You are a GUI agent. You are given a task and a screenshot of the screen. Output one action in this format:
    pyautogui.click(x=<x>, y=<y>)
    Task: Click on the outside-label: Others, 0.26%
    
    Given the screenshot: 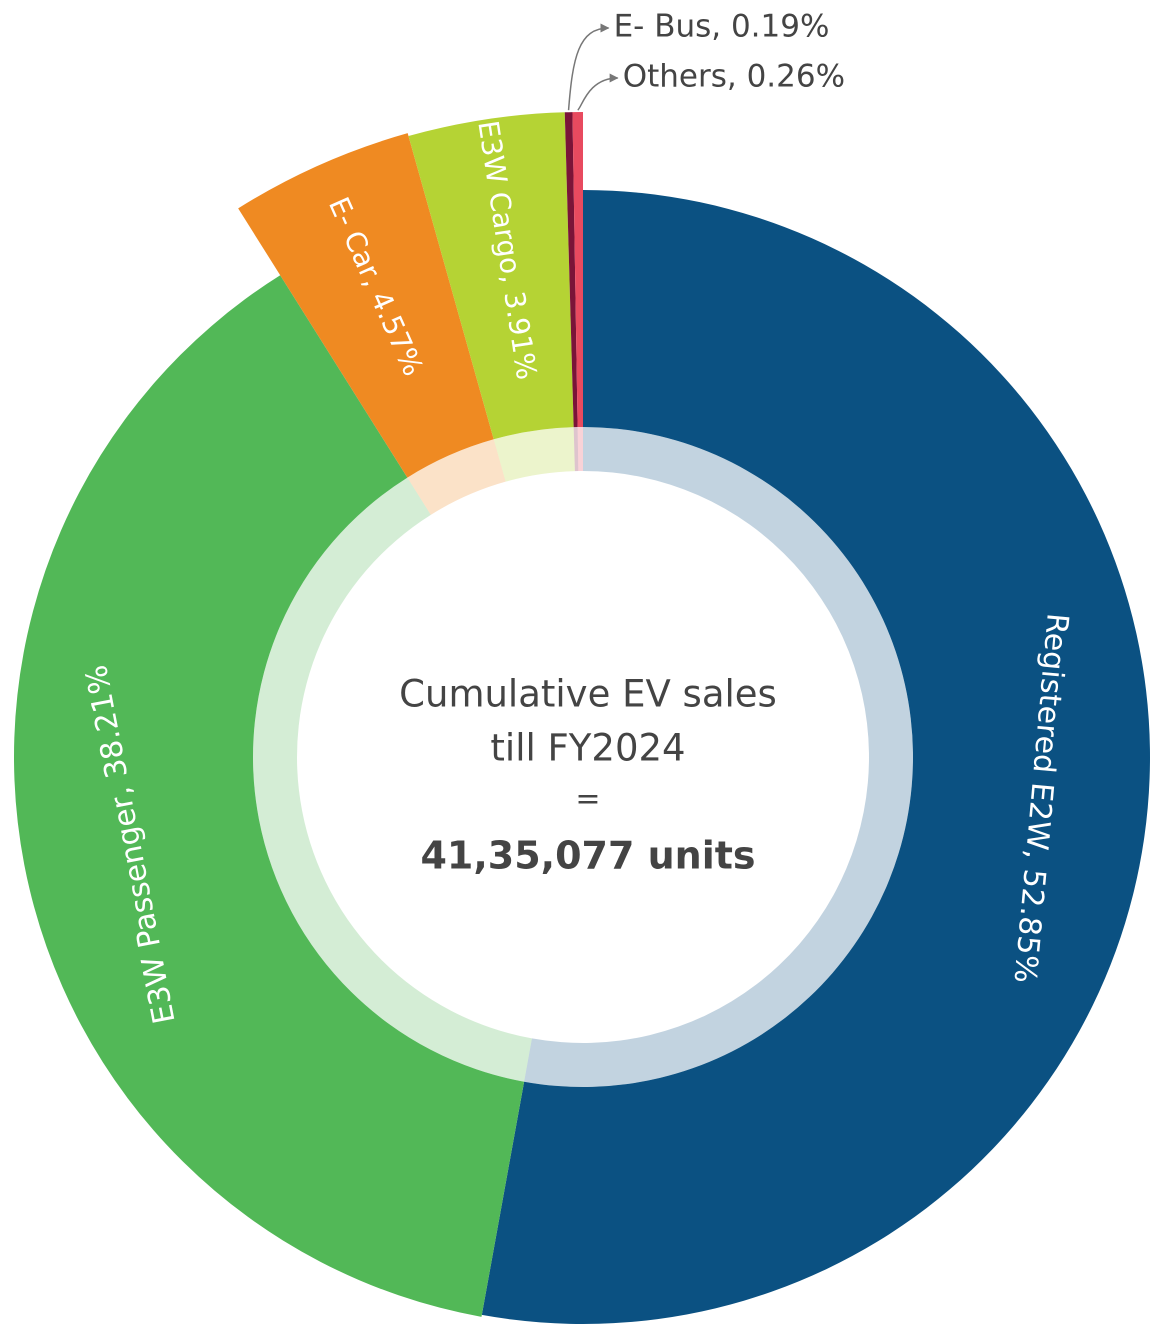 What is the action you would take?
    pyautogui.click(x=734, y=77)
    